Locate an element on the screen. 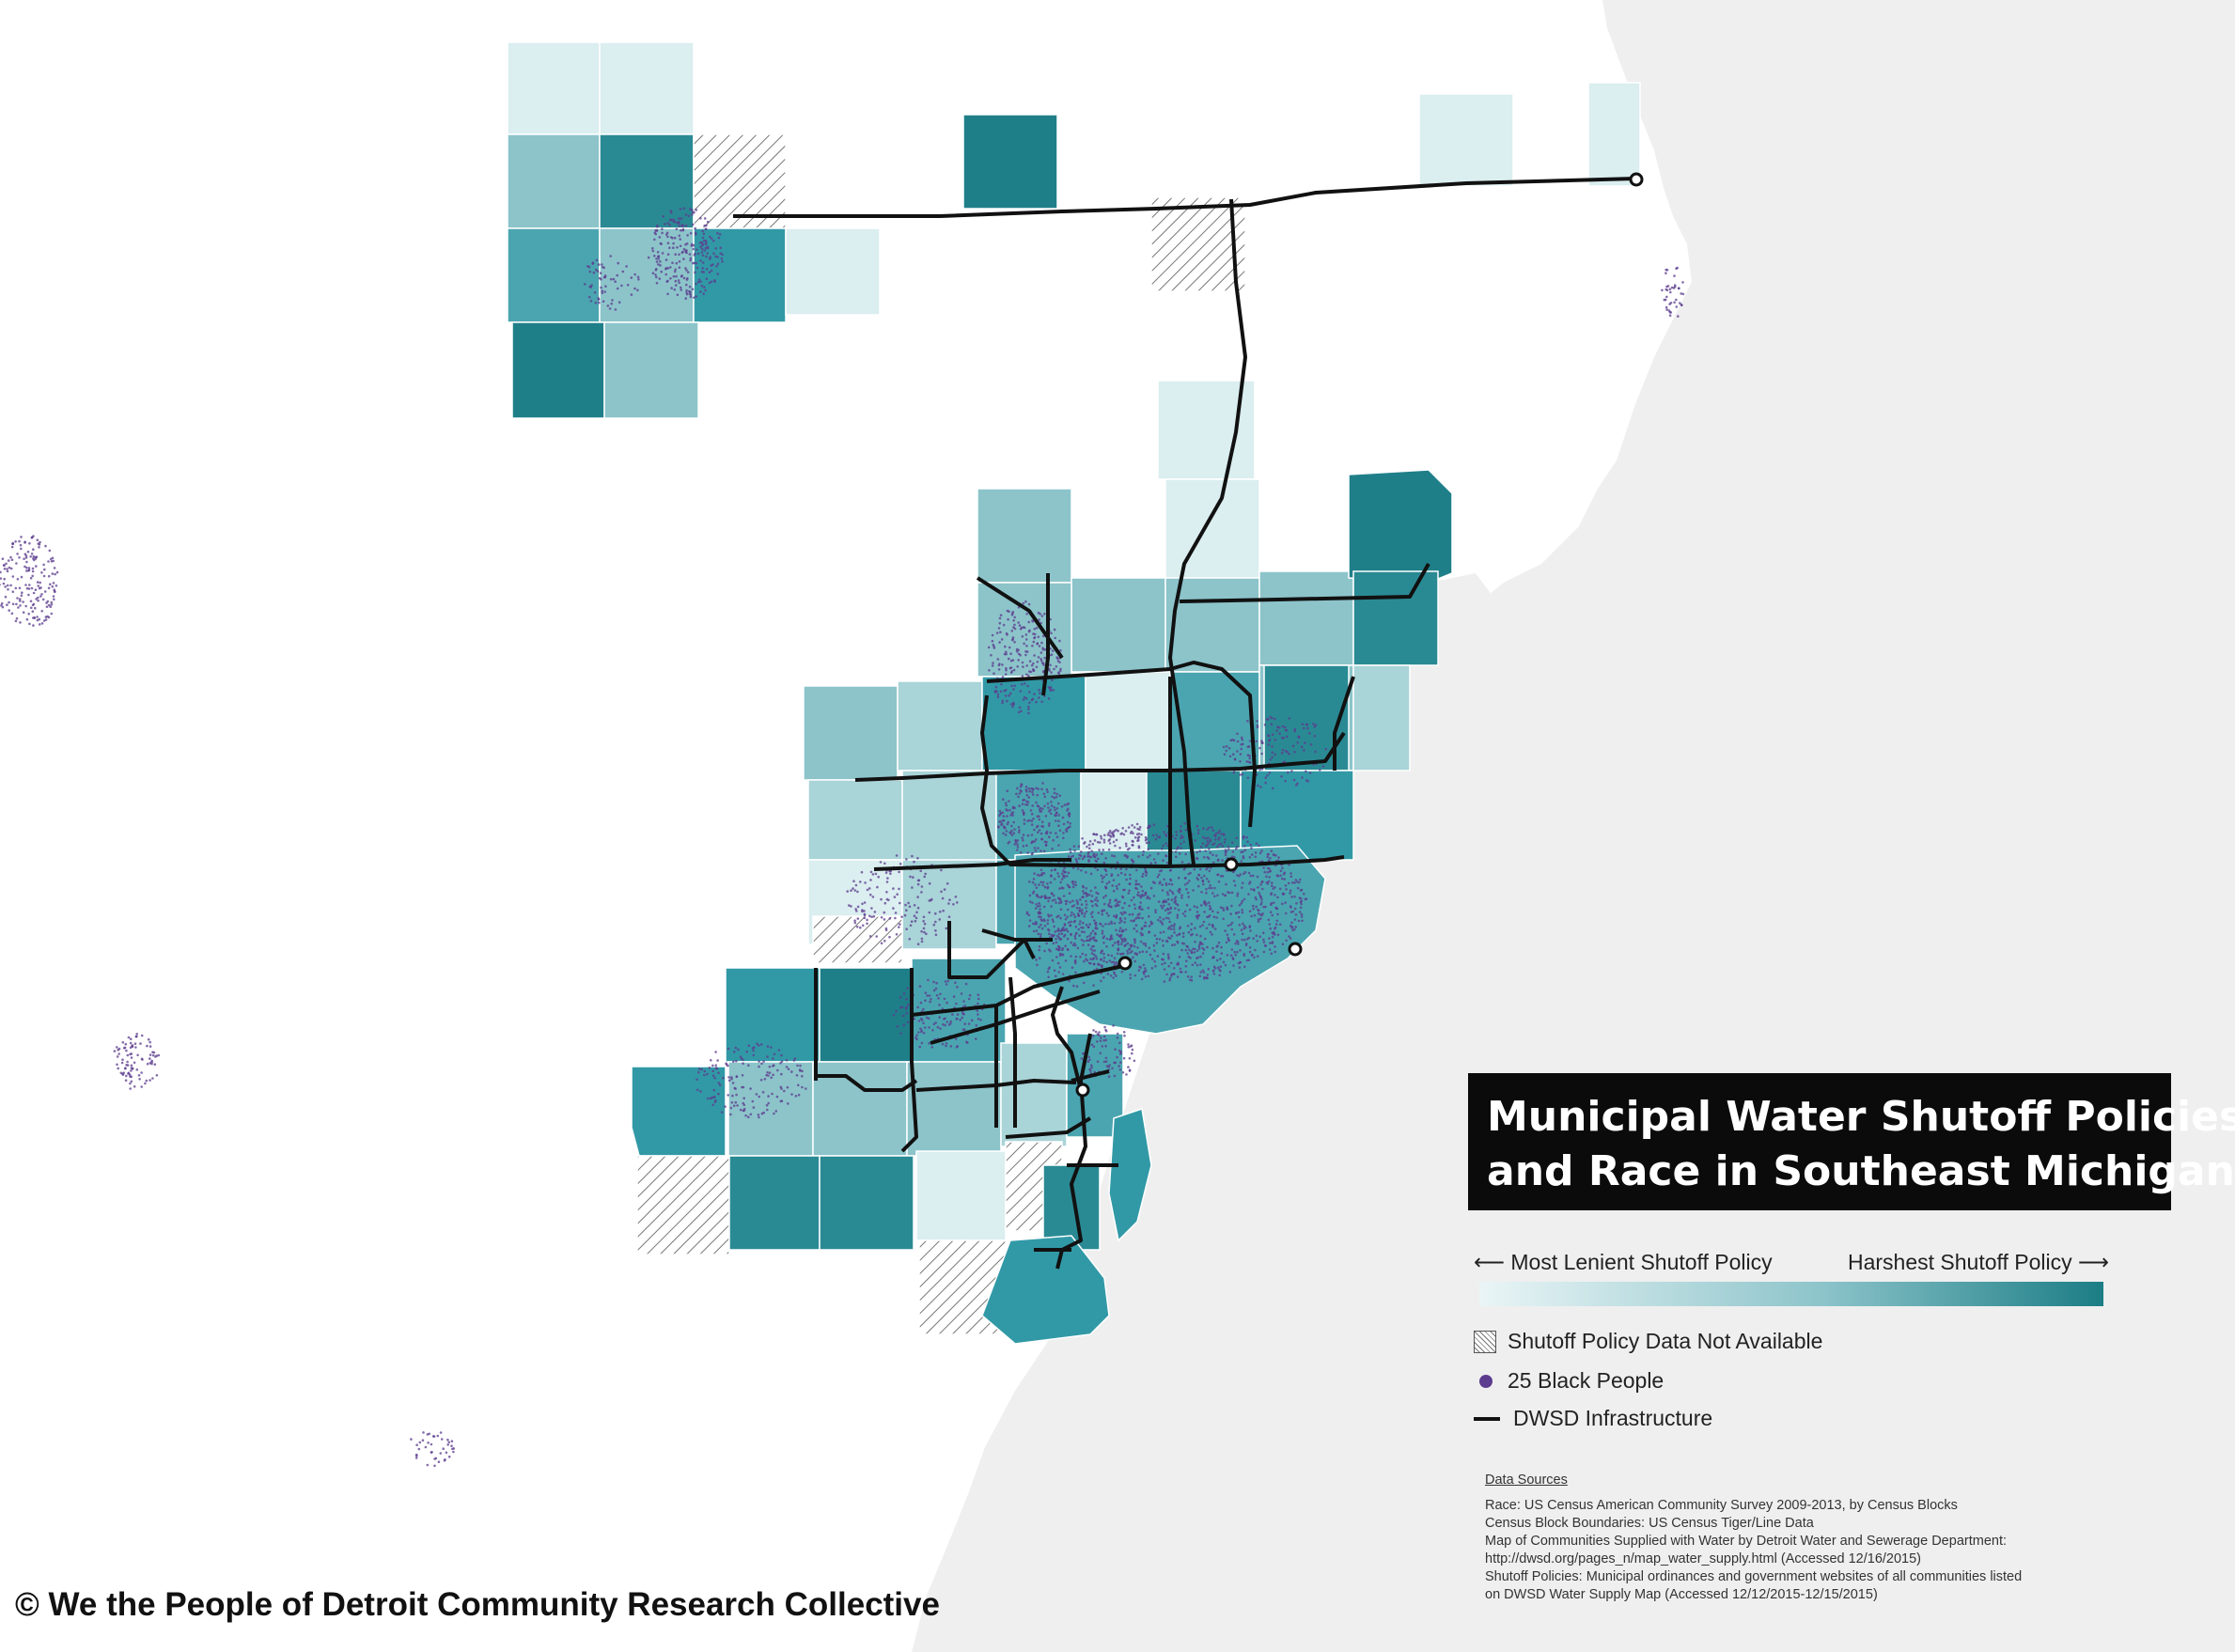 The image size is (2235, 1652). infrastructure-label: DWSD Infrastructure is located at coordinates (1613, 1418).